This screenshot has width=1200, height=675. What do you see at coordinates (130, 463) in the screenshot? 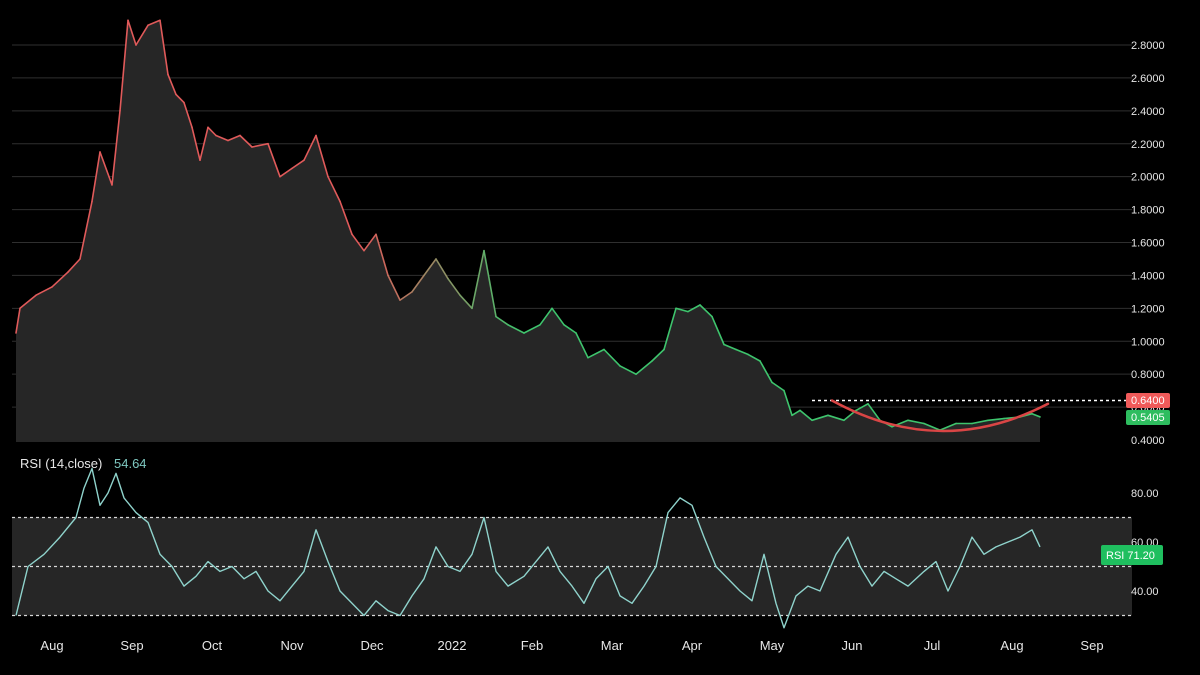
I see `rsi-title-value: 54.64` at bounding box center [130, 463].